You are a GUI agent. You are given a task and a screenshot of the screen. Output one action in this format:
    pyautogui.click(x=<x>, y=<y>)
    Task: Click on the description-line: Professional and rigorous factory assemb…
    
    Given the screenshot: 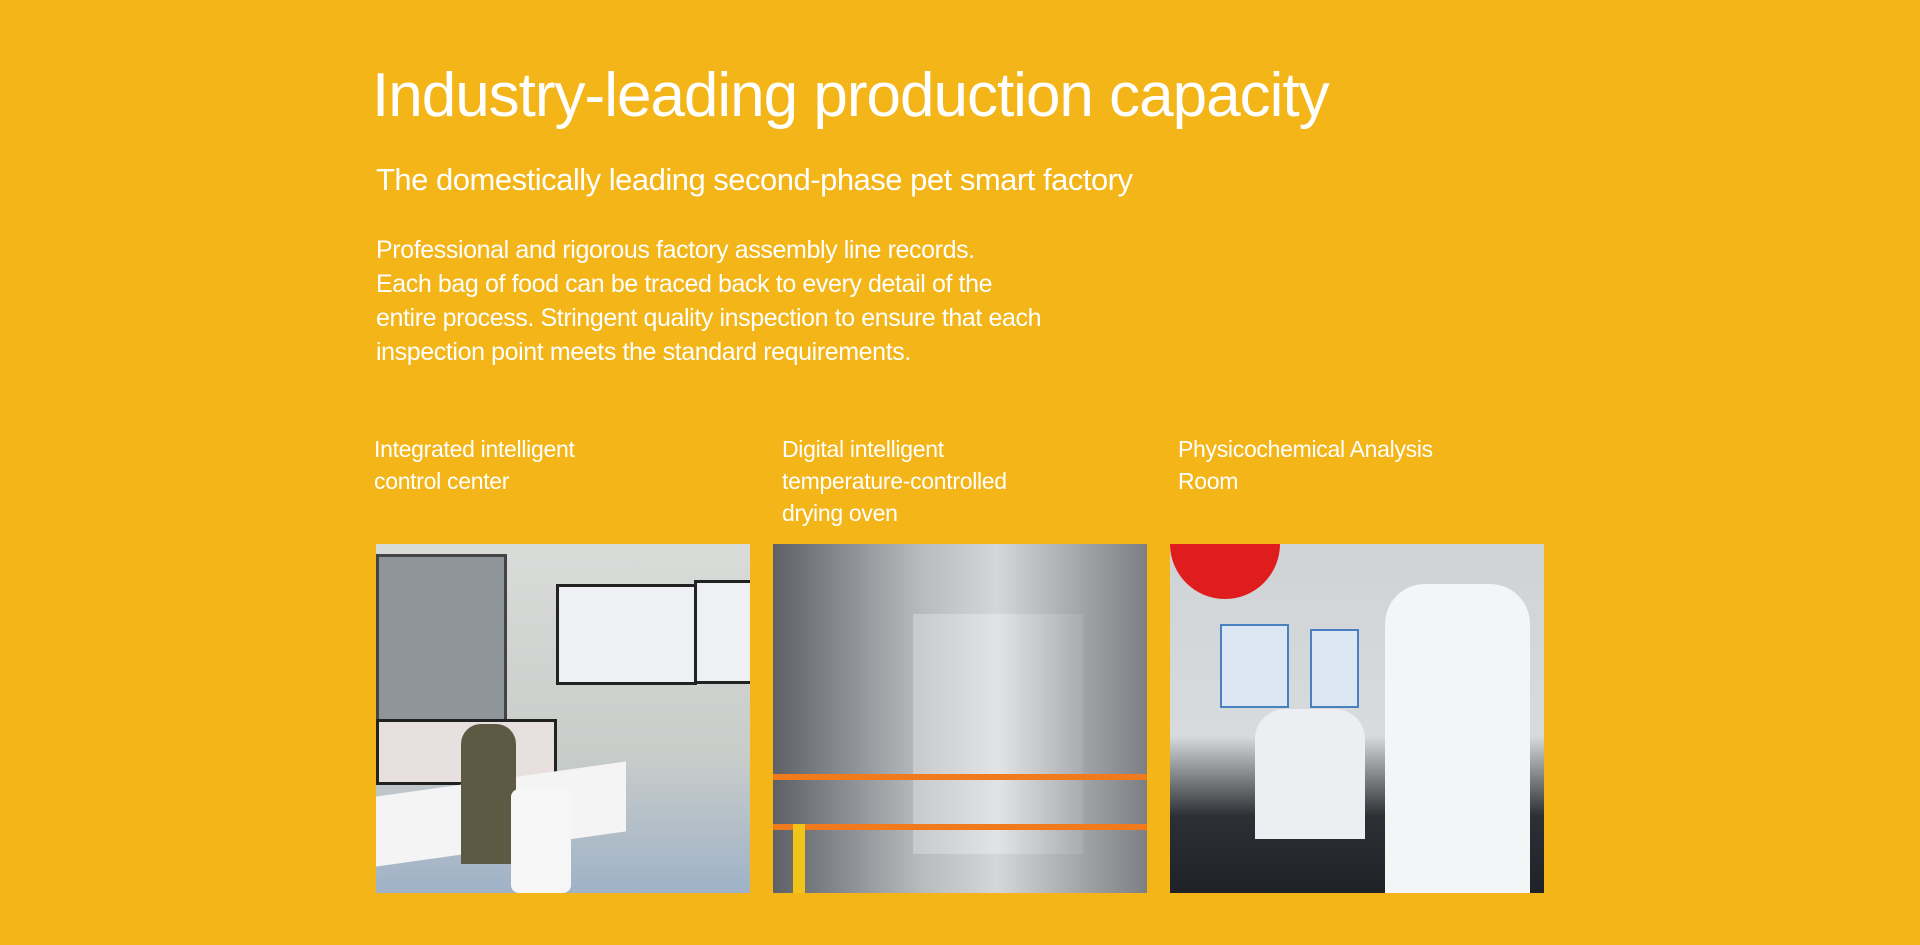 What is the action you would take?
    pyautogui.click(x=675, y=250)
    